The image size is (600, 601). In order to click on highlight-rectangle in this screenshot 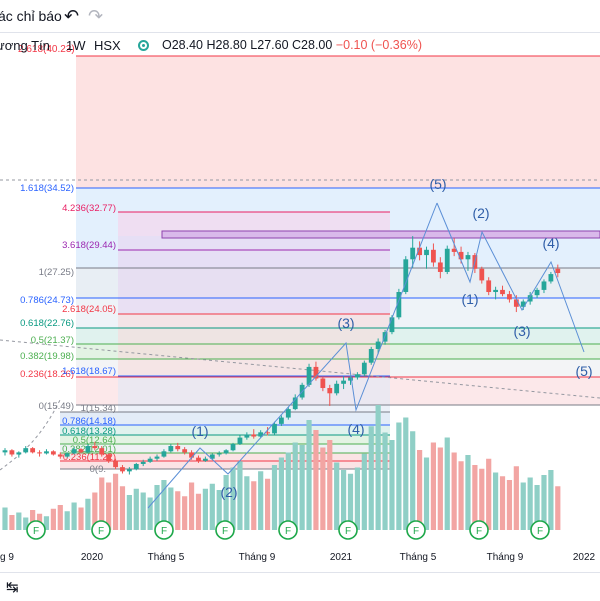, I will do `click(380, 234)`.